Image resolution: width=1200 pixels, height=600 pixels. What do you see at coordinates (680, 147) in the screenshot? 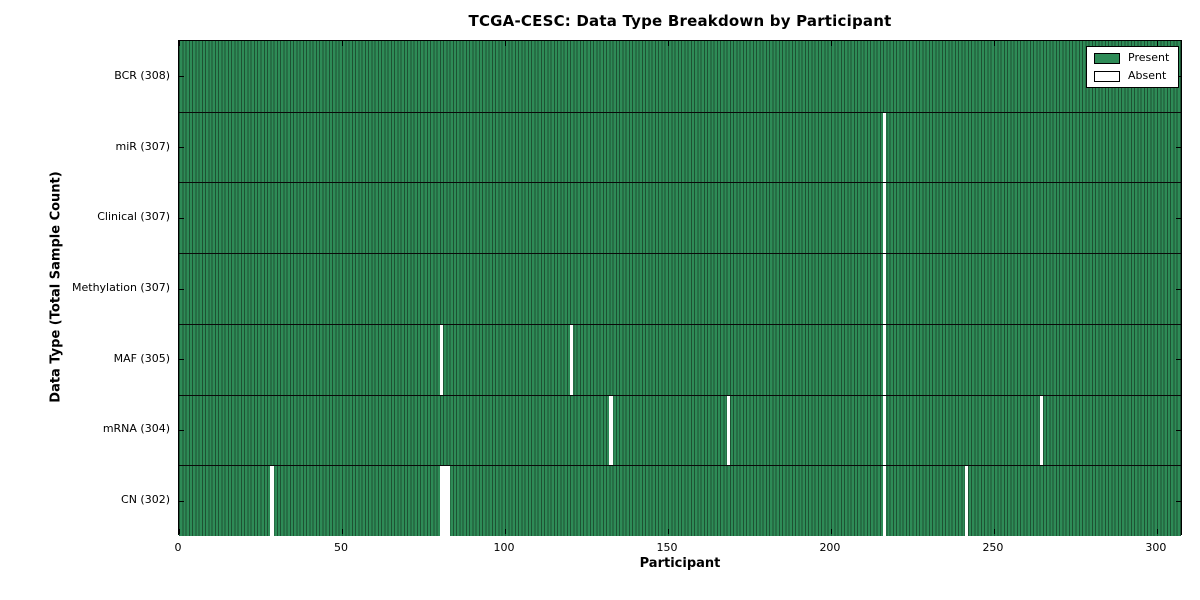
I see `presence-row-miR` at bounding box center [680, 147].